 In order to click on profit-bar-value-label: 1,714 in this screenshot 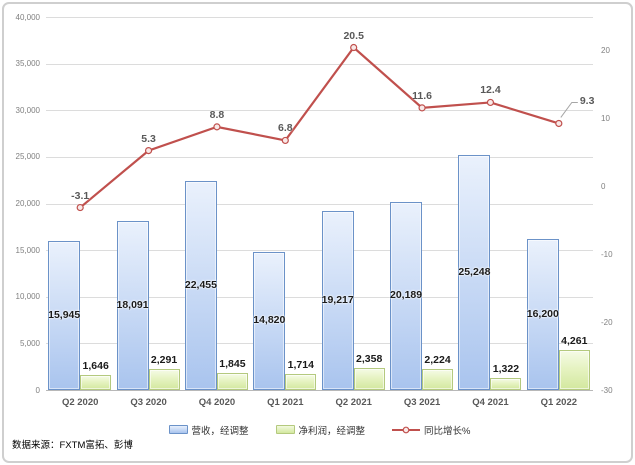, I will do `click(300, 365)`.